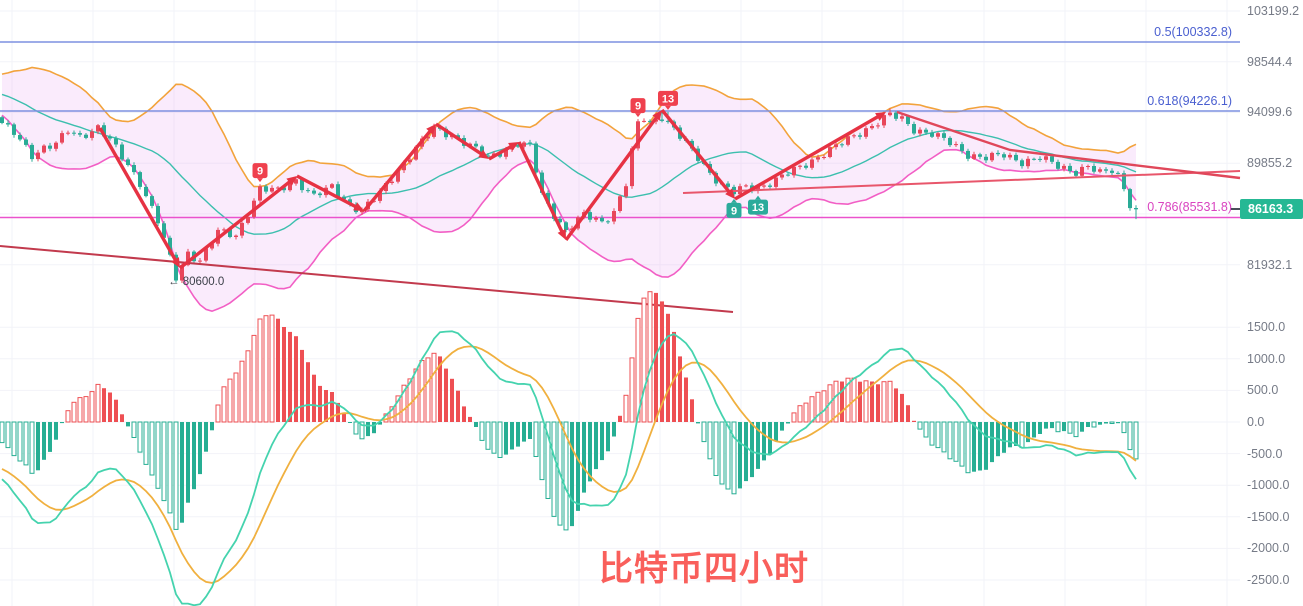 This screenshot has width=1303, height=606. I want to click on current-price-badge: 86163.3, so click(1271, 209).